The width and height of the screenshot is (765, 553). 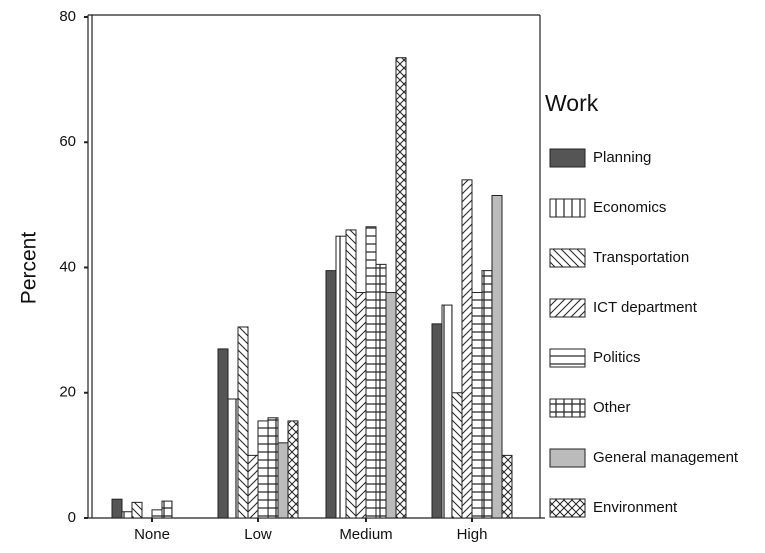 What do you see at coordinates (67, 392) in the screenshot?
I see `y-tick-label: 20` at bounding box center [67, 392].